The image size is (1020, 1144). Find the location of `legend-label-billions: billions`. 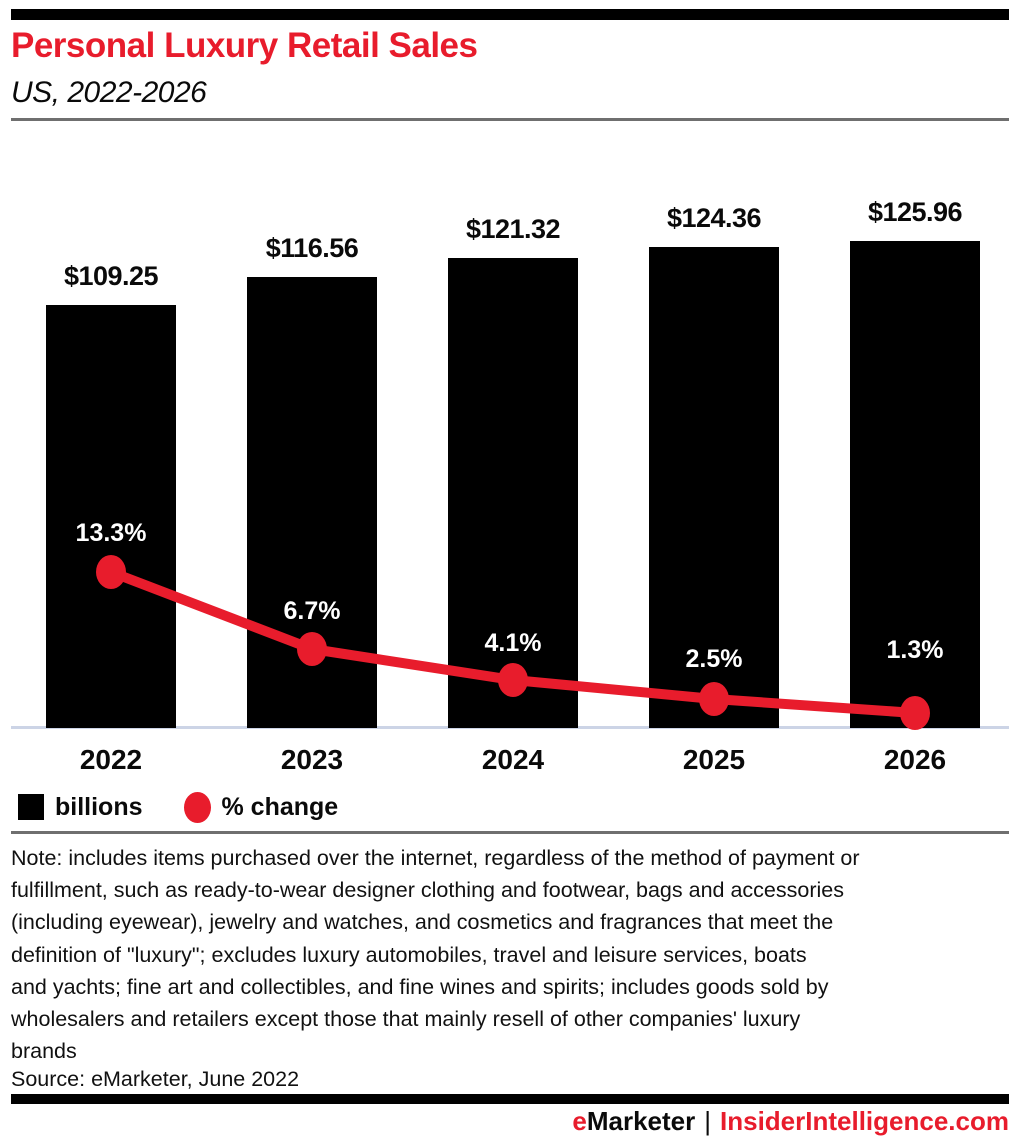

legend-label-billions: billions is located at coordinates (99, 807).